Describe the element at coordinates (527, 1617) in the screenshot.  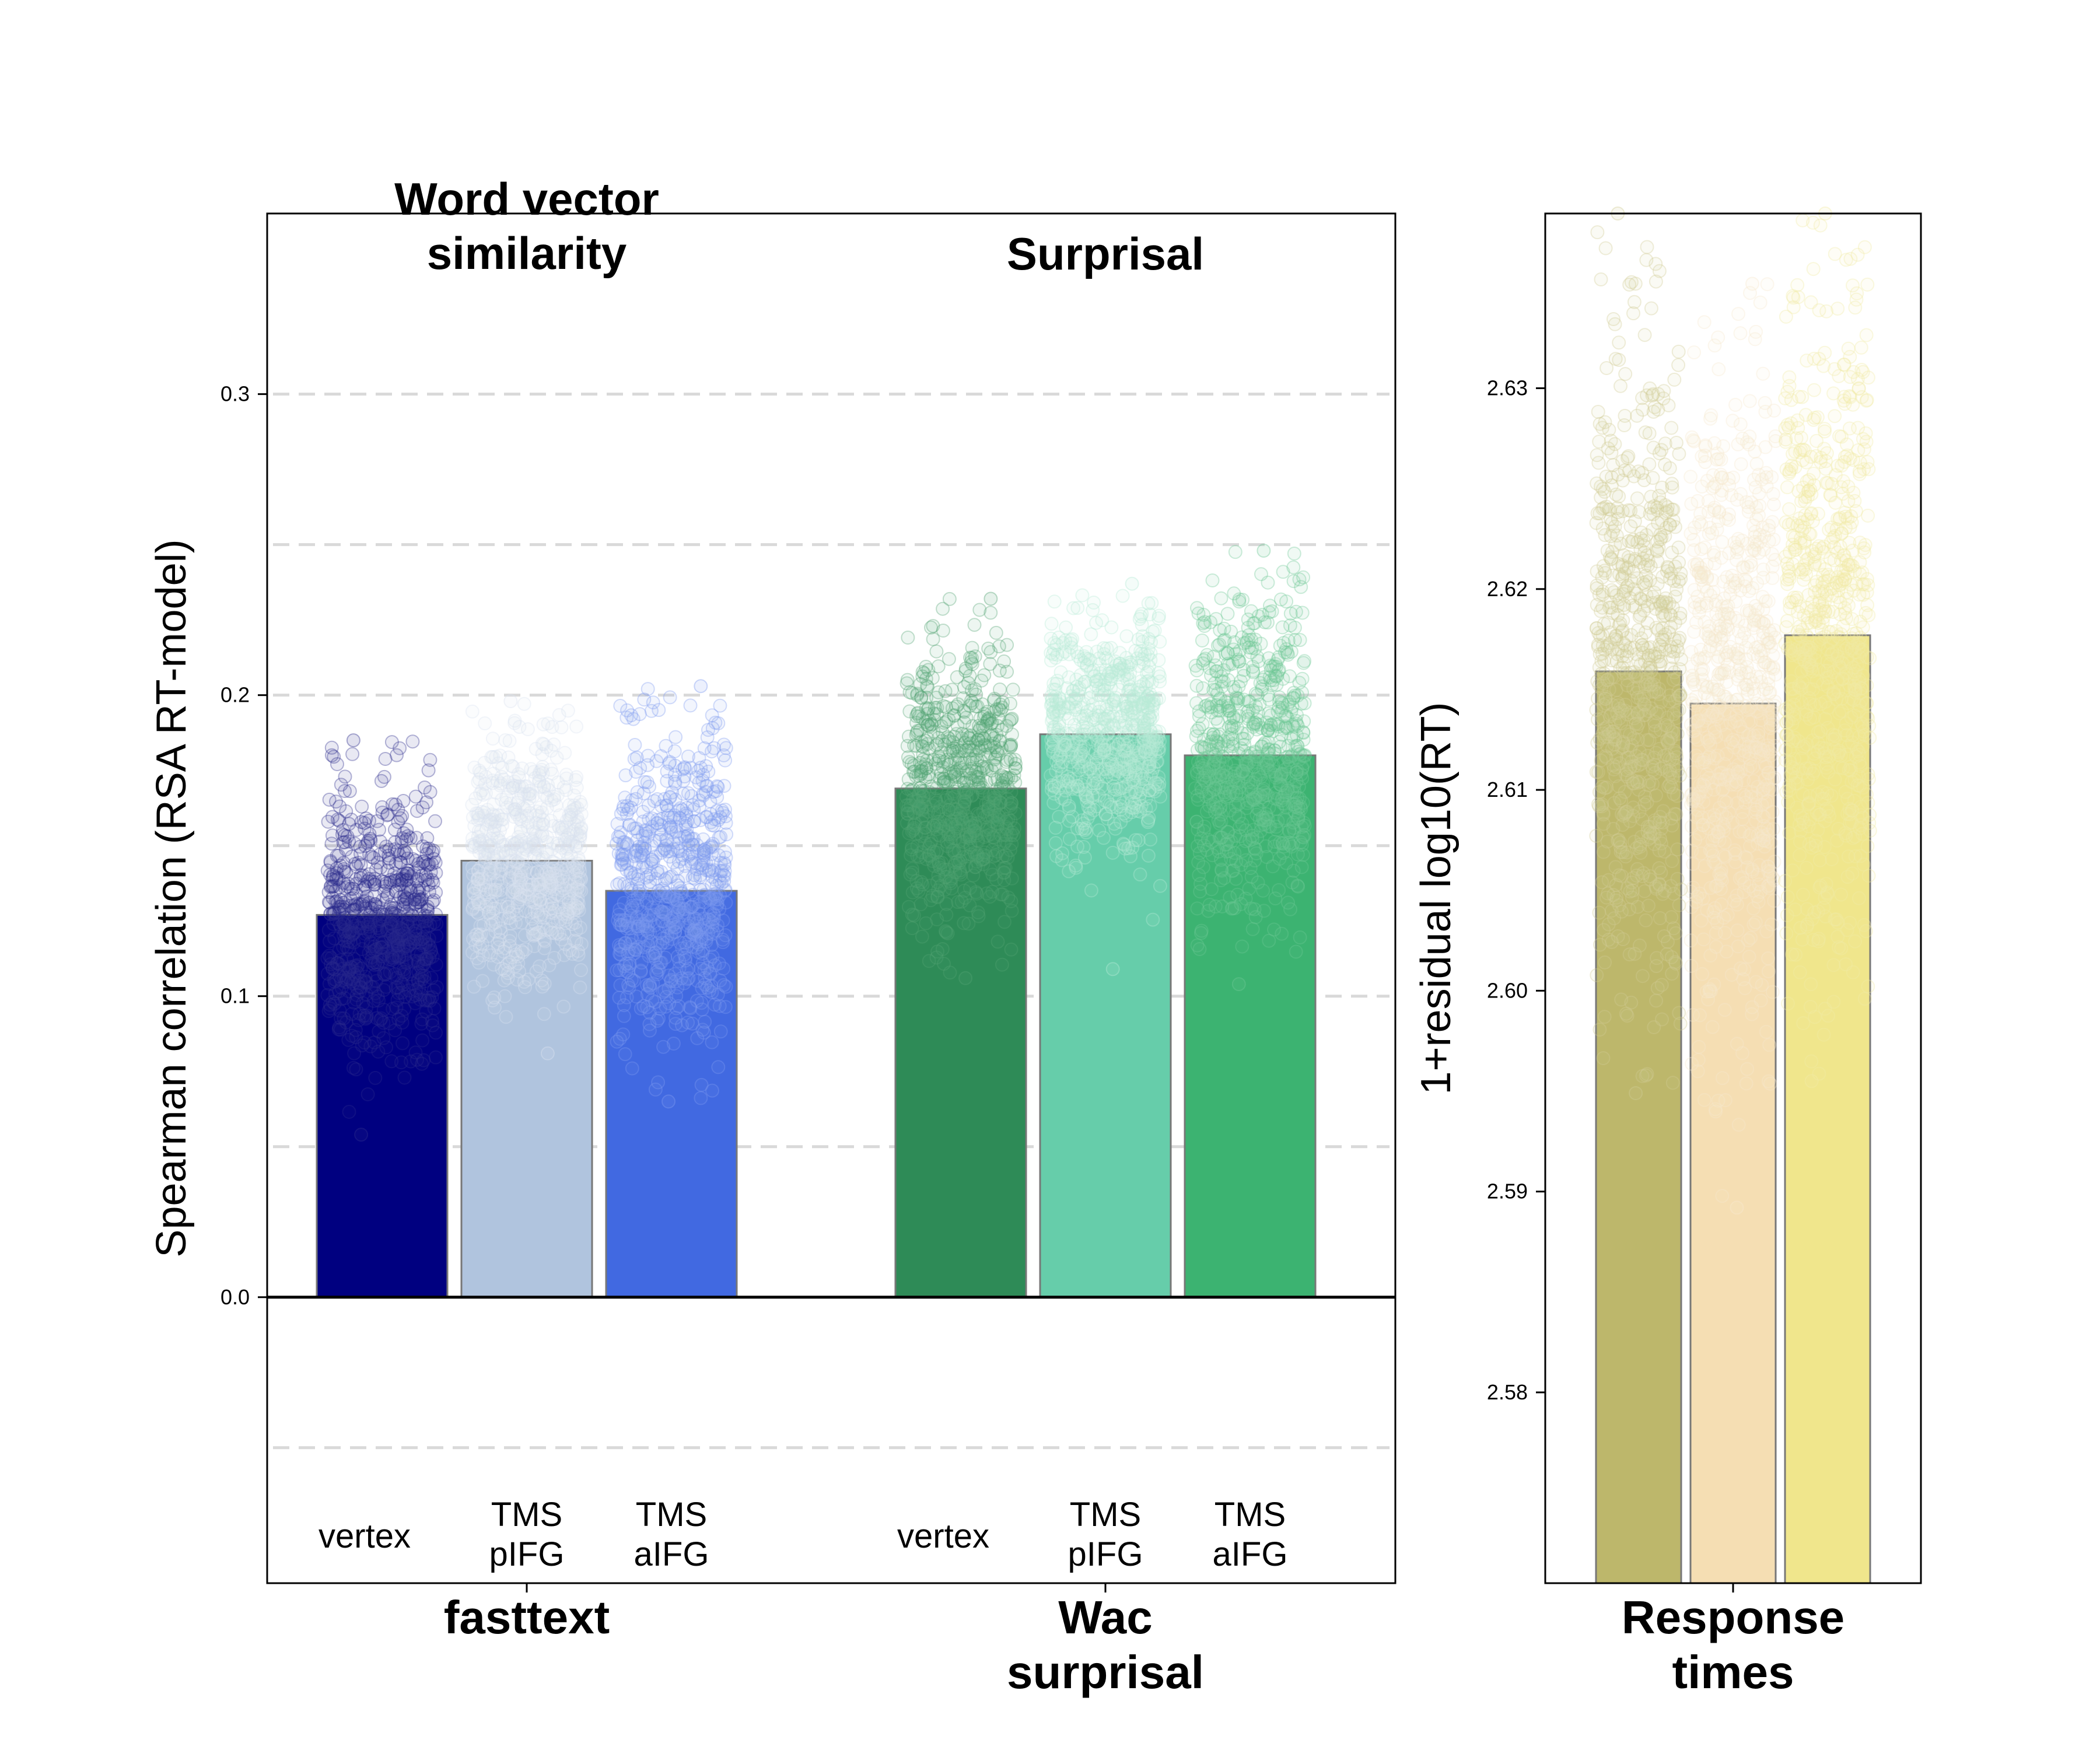
I see `x-group-label: fasttext` at that location.